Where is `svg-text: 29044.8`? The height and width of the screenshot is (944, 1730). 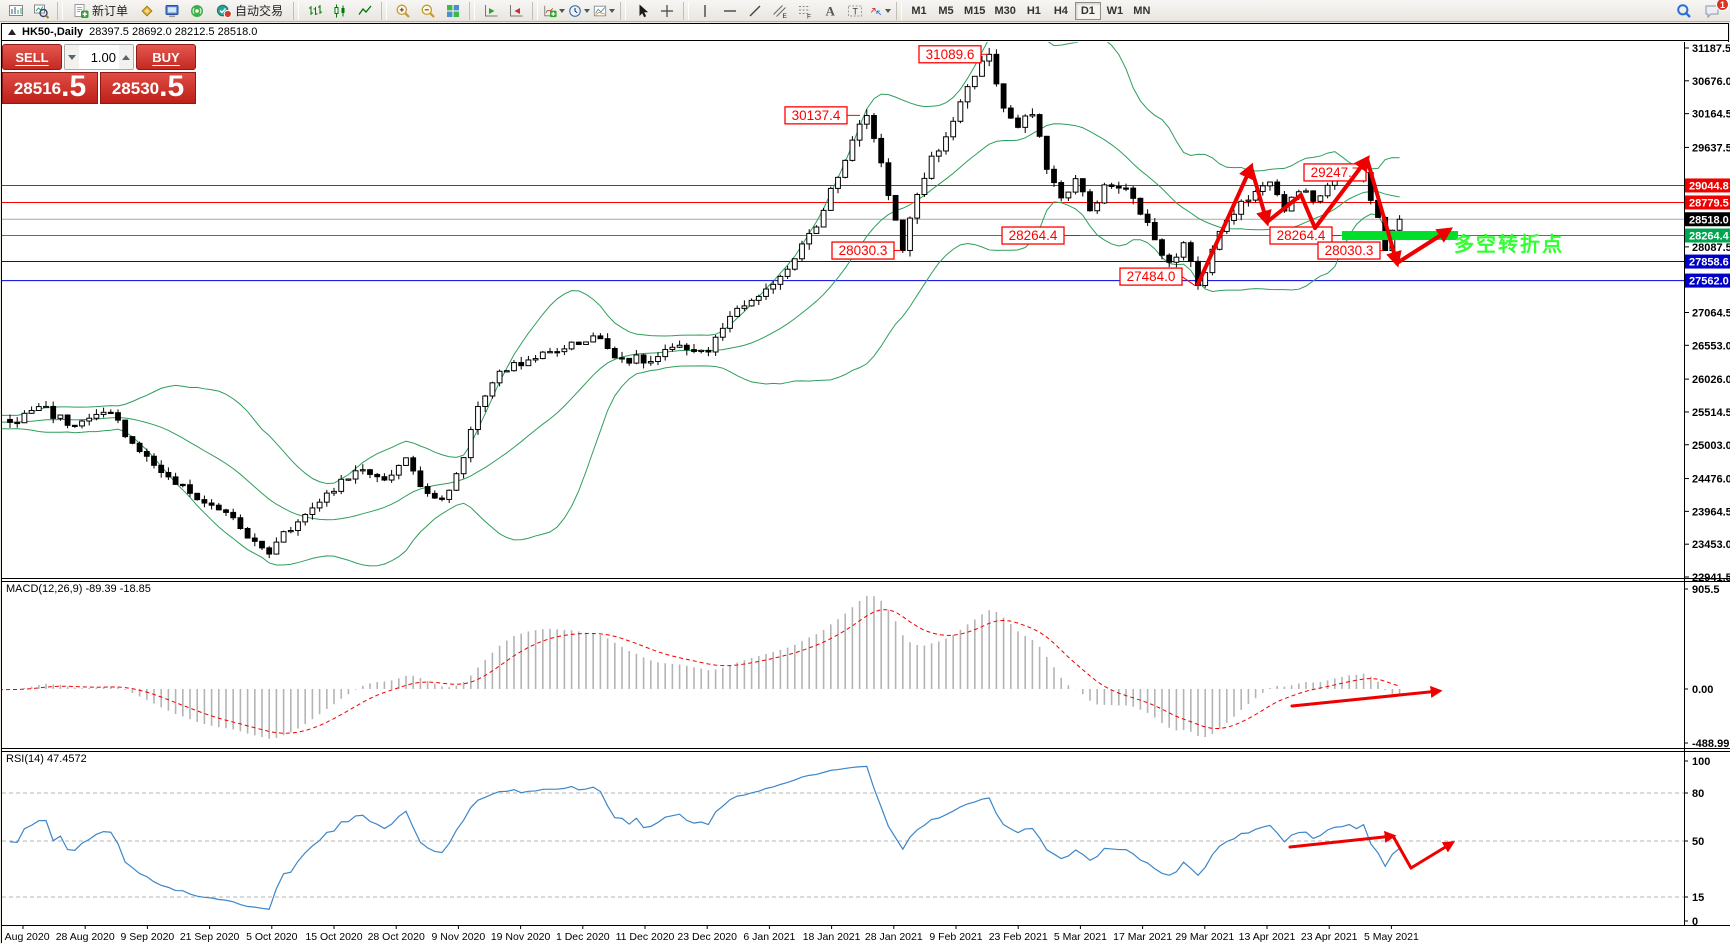
svg-text: 29044.8 is located at coordinates (1709, 186).